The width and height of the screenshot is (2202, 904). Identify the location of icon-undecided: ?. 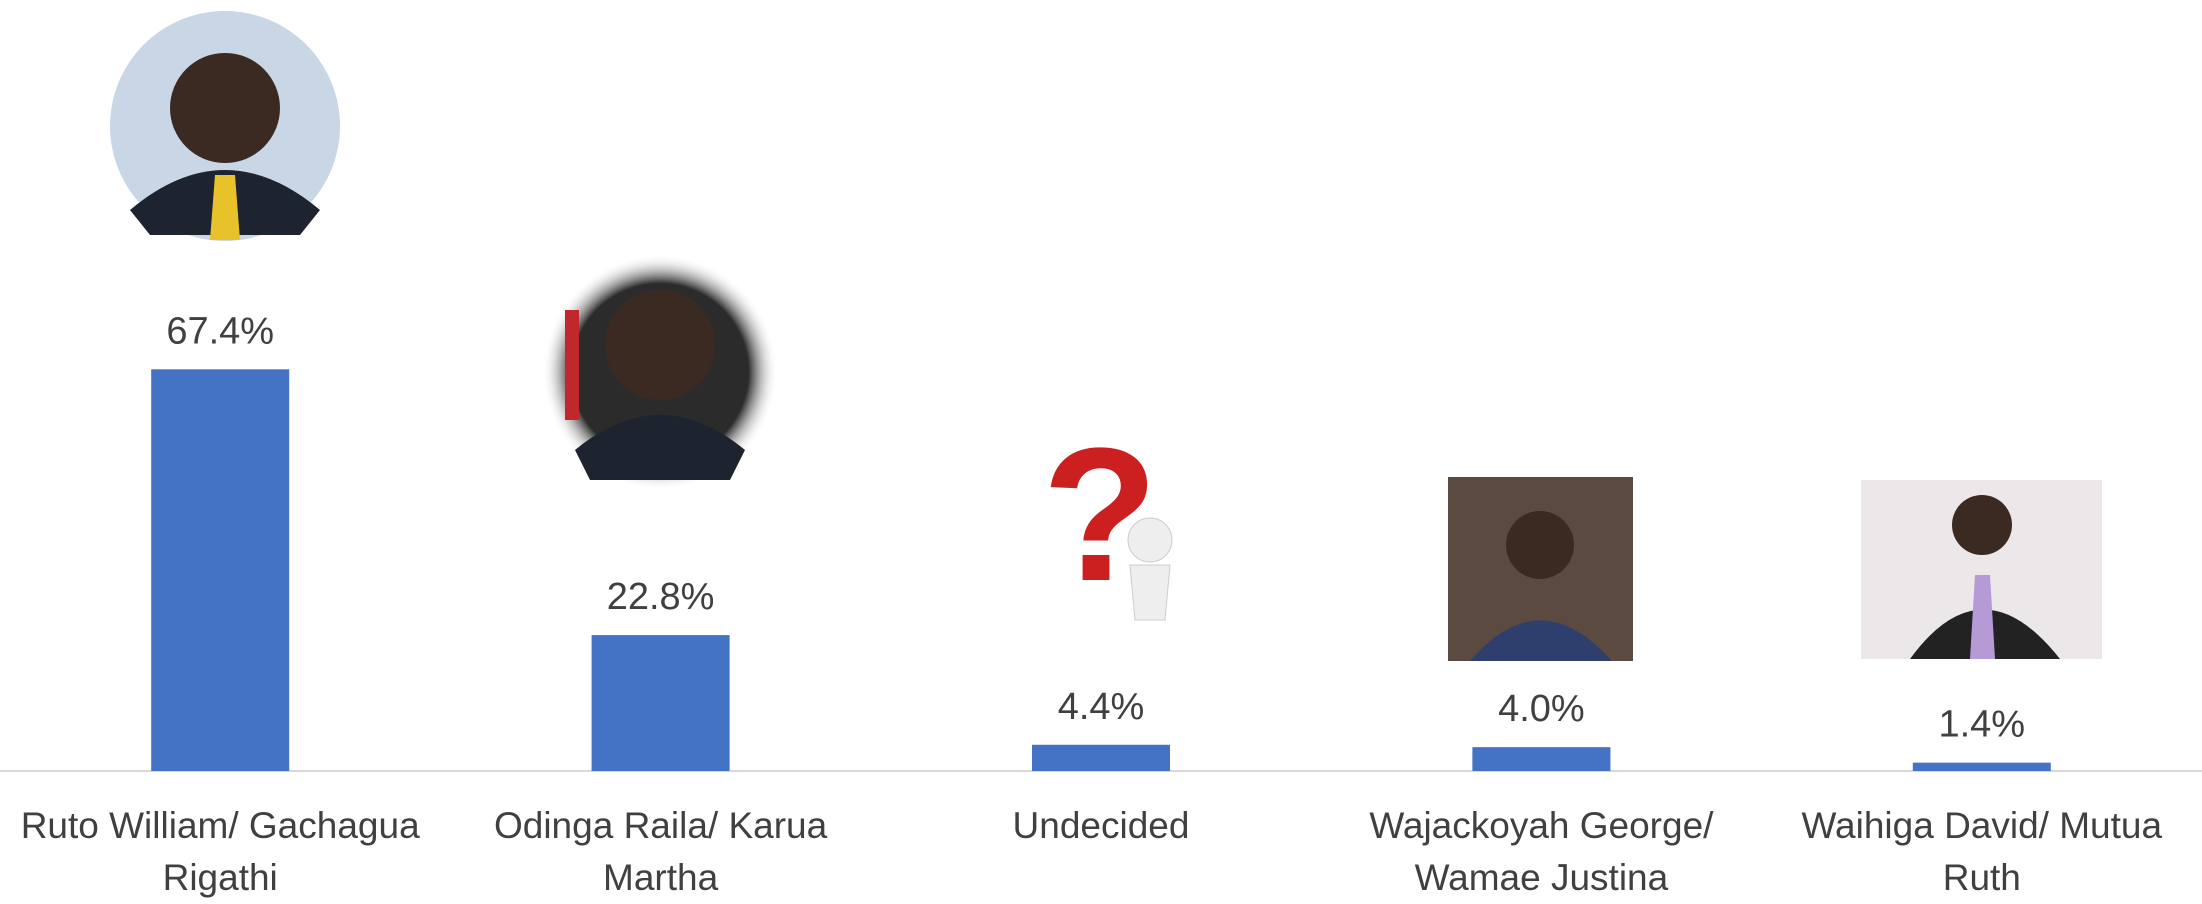
(1107, 515).